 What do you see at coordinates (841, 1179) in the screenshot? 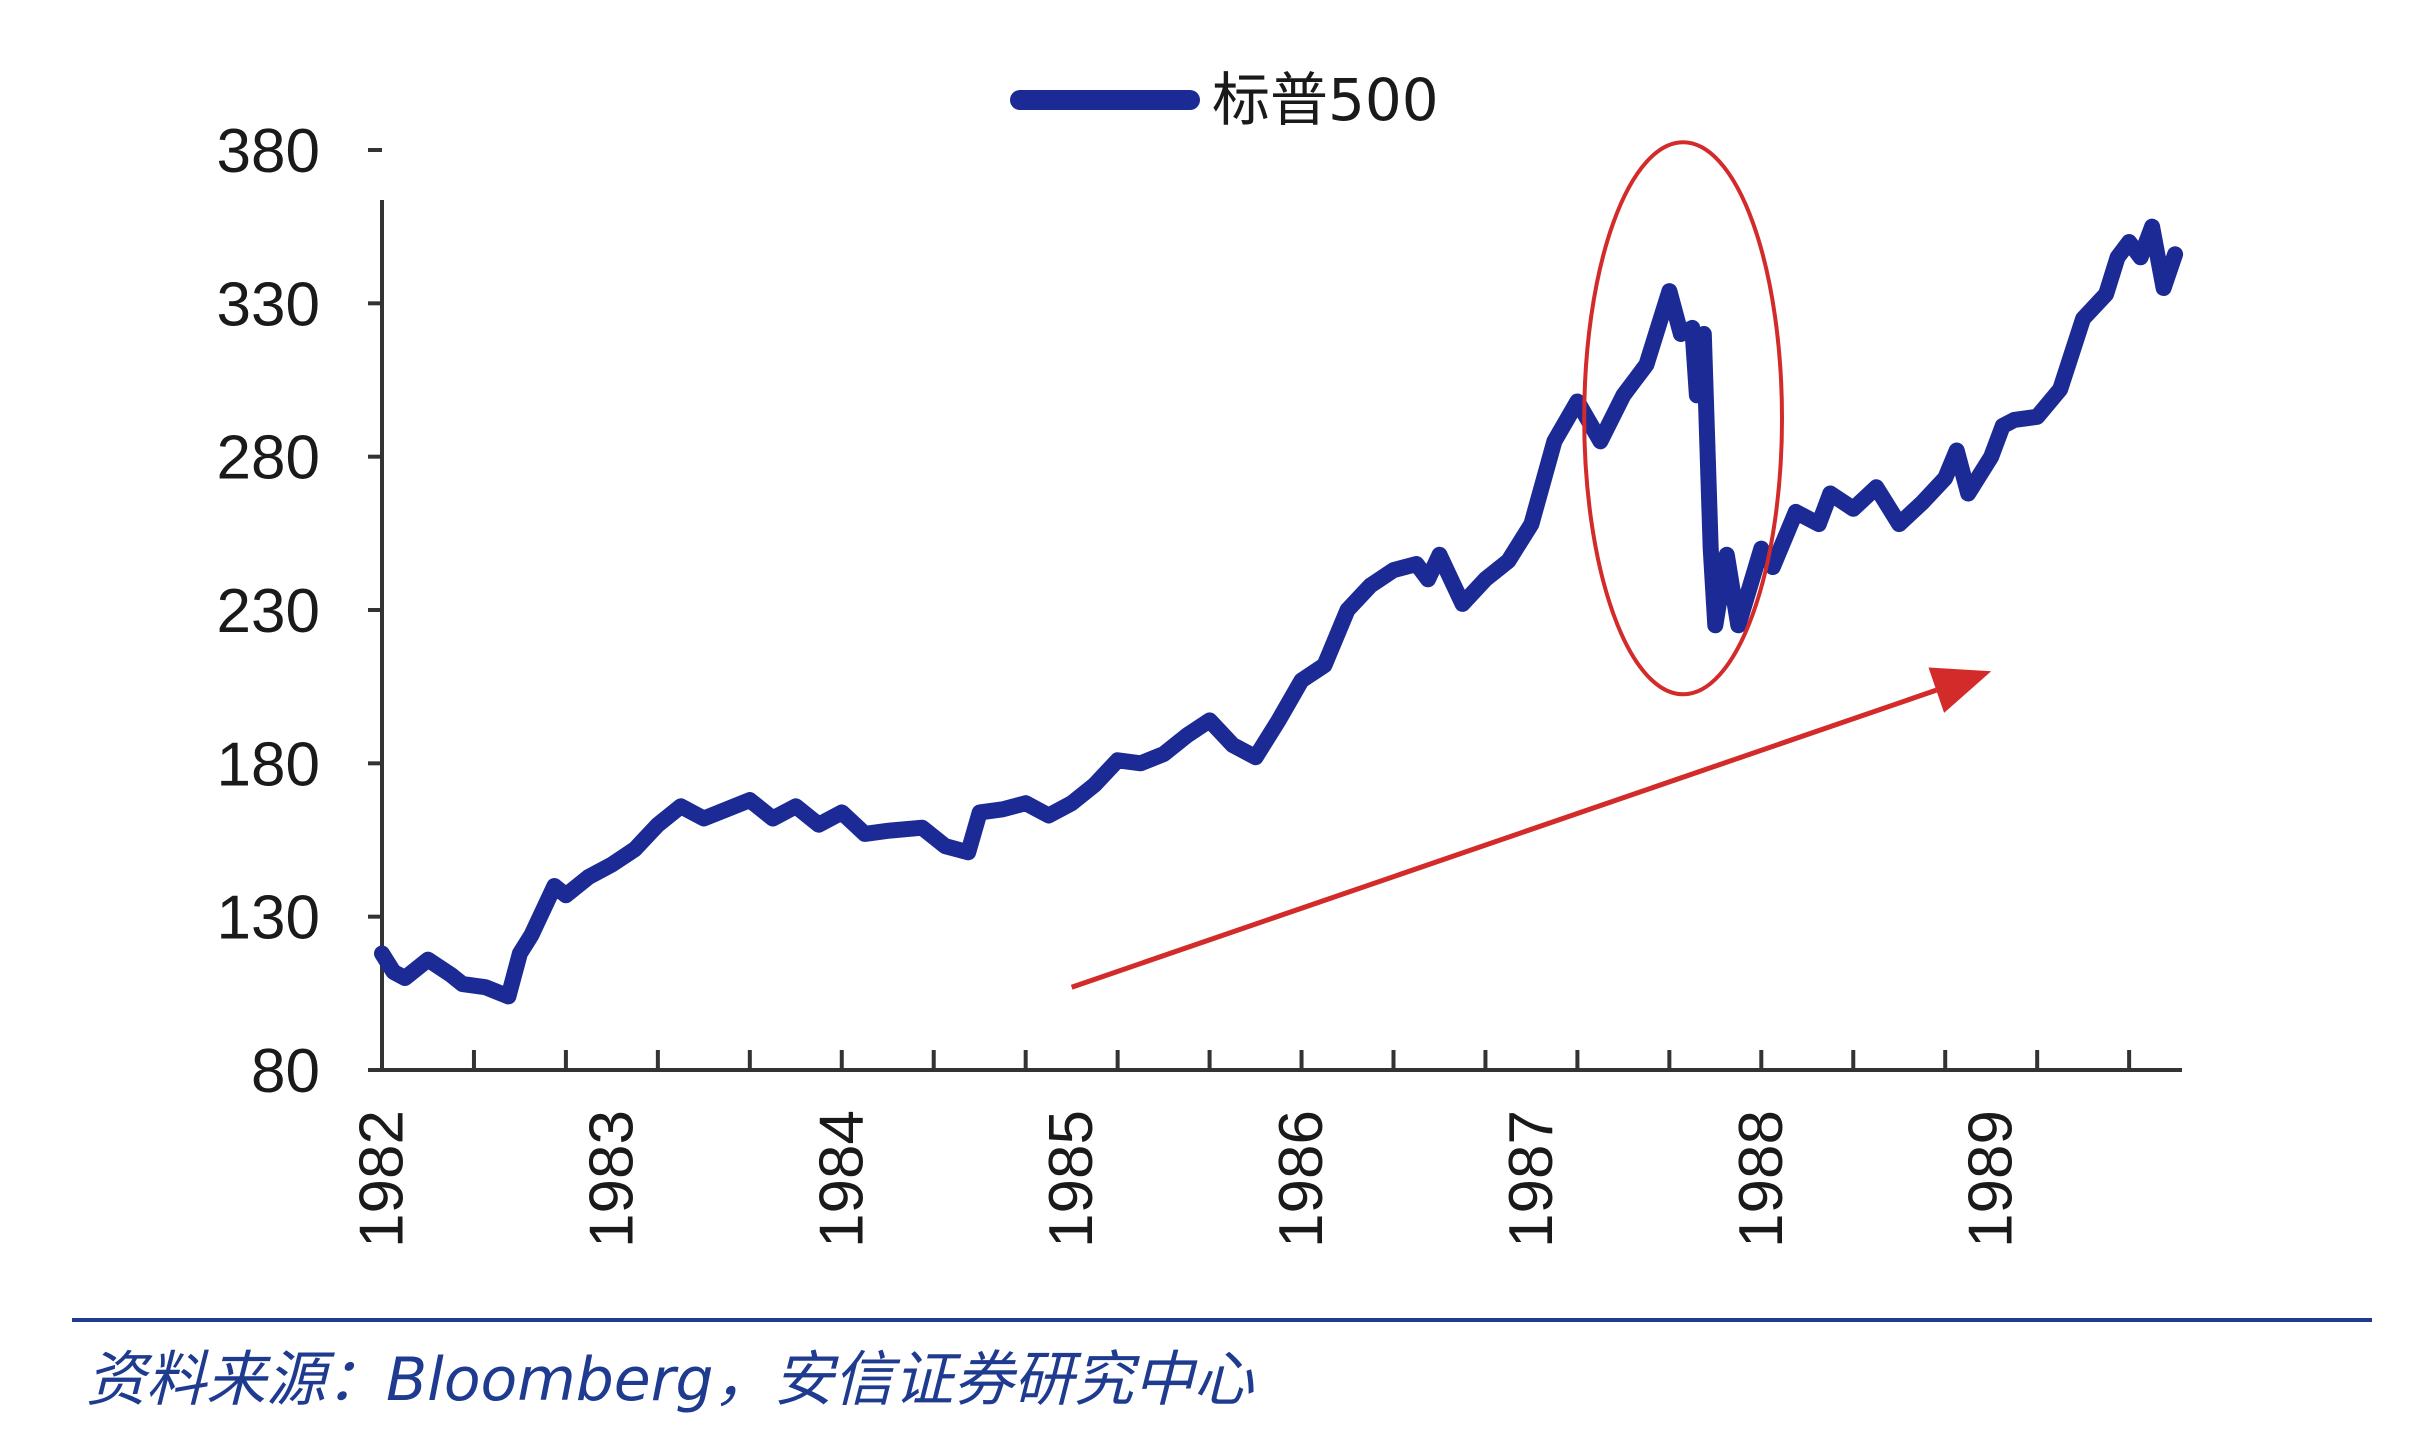
I see `x-tick-label: 1984` at bounding box center [841, 1179].